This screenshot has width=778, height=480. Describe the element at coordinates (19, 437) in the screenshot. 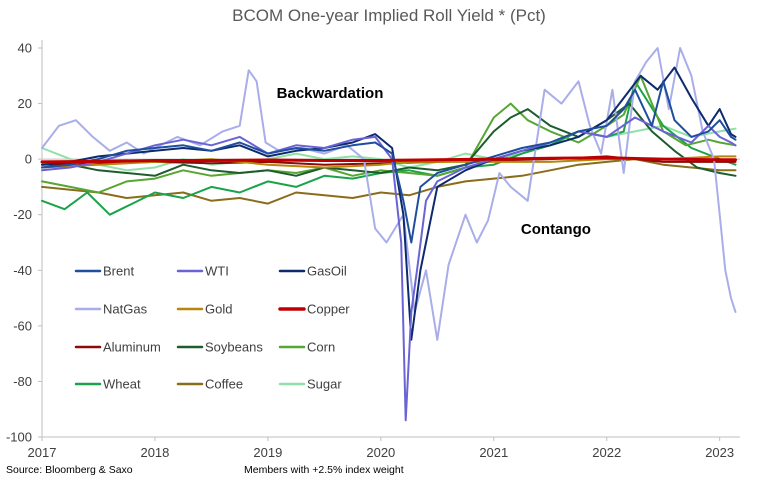

I see `y-tick-label: -100` at that location.